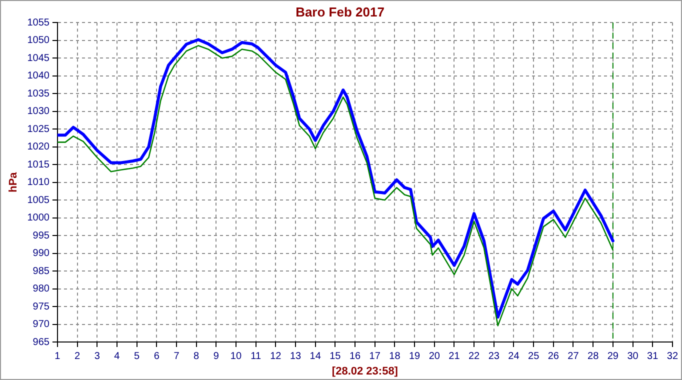 The image size is (682, 380). I want to click on x-tick-label: 11, so click(256, 356).